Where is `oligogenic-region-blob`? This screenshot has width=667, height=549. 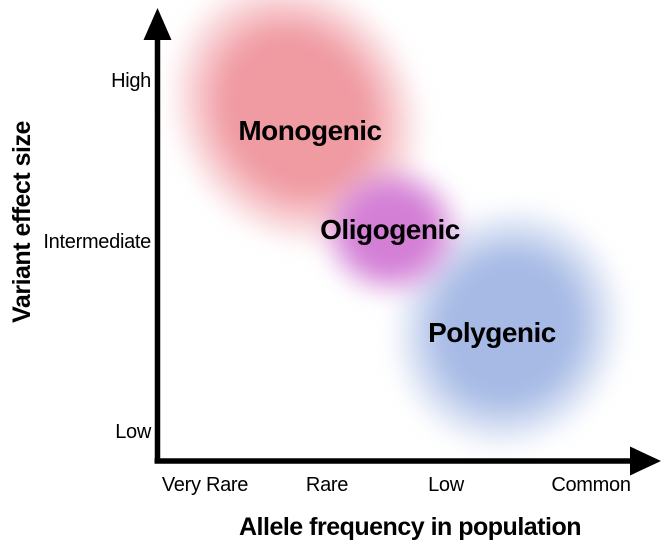 oligogenic-region-blob is located at coordinates (391, 231).